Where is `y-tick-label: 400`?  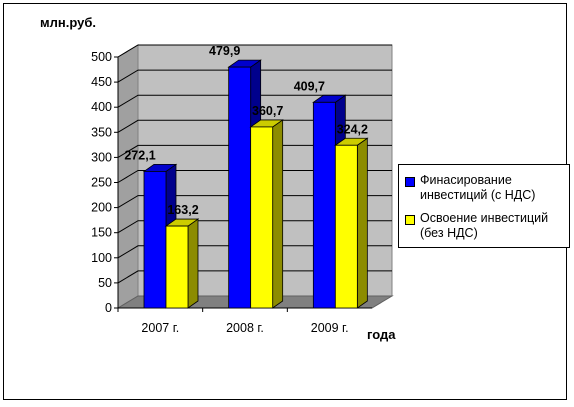
y-tick-label: 400 is located at coordinates (101, 107).